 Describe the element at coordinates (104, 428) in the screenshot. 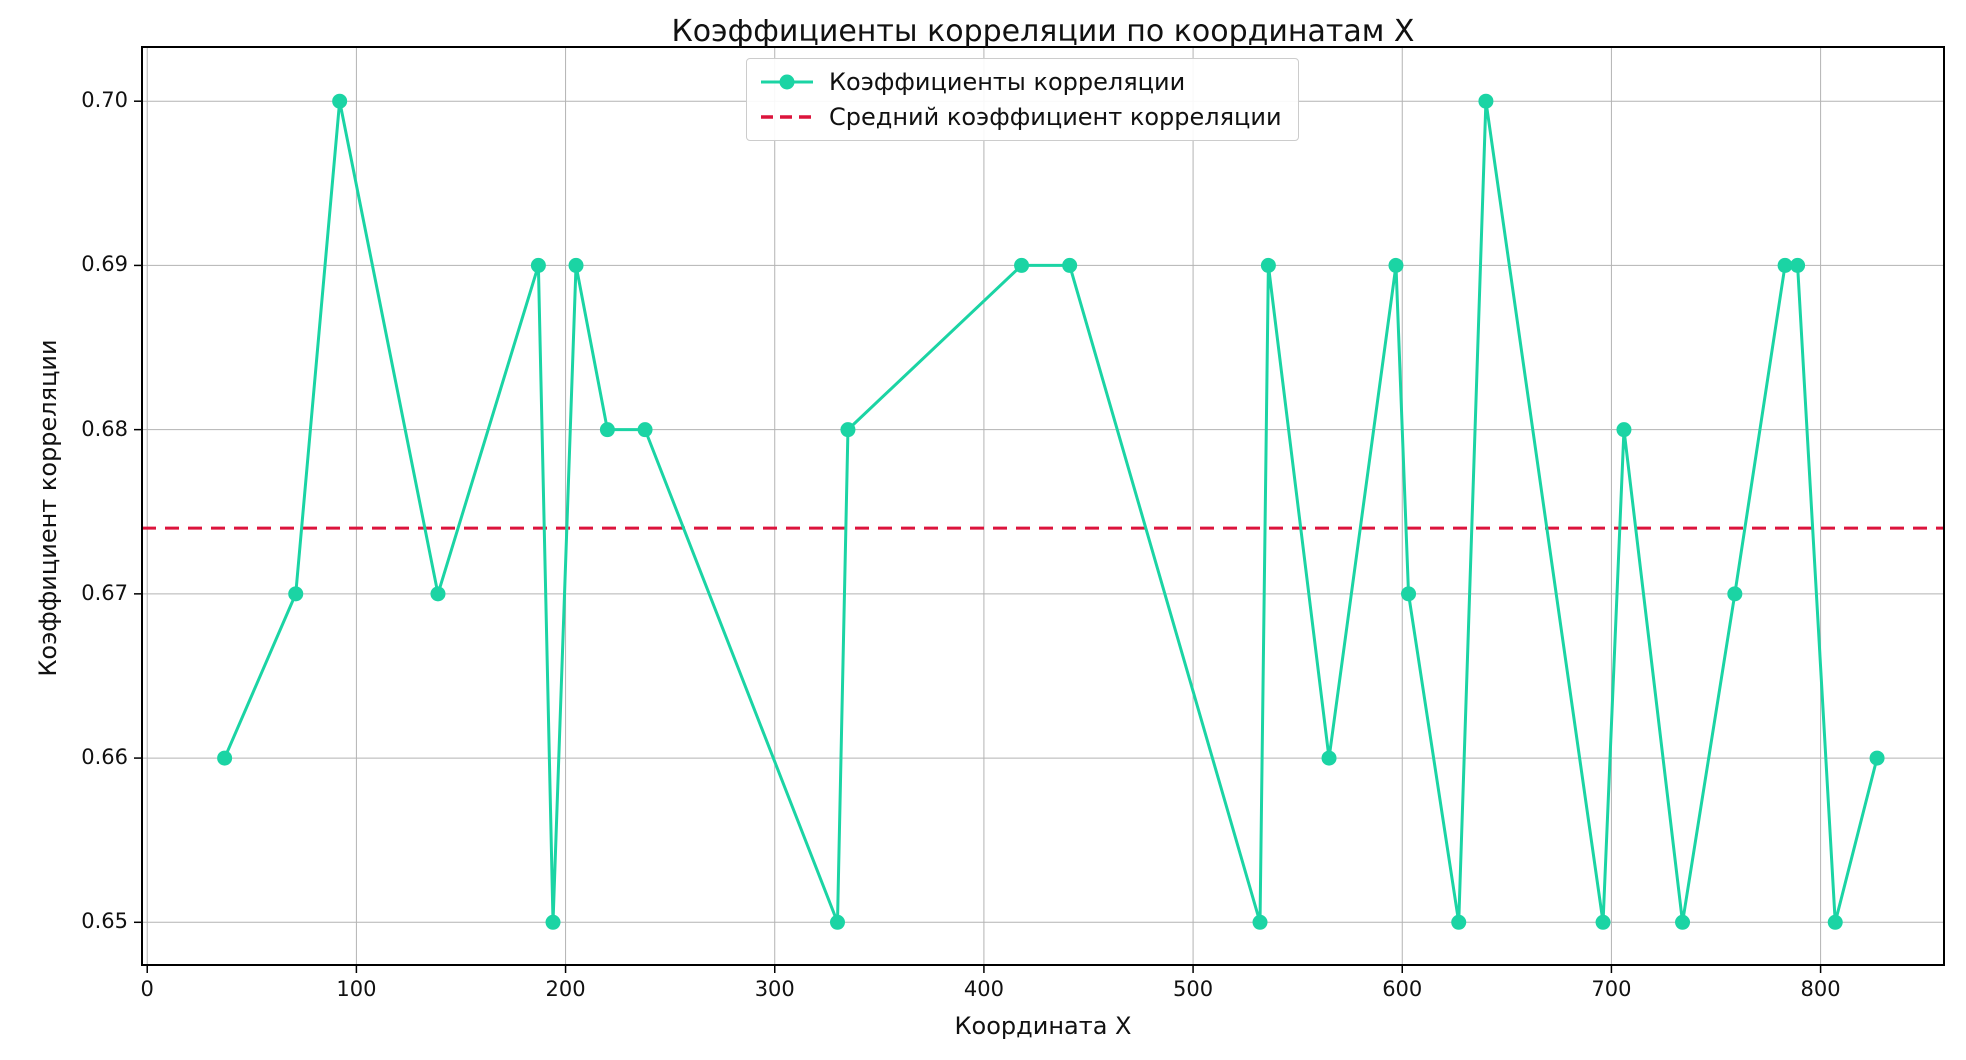

I see `y-tick-label: 0.68` at that location.